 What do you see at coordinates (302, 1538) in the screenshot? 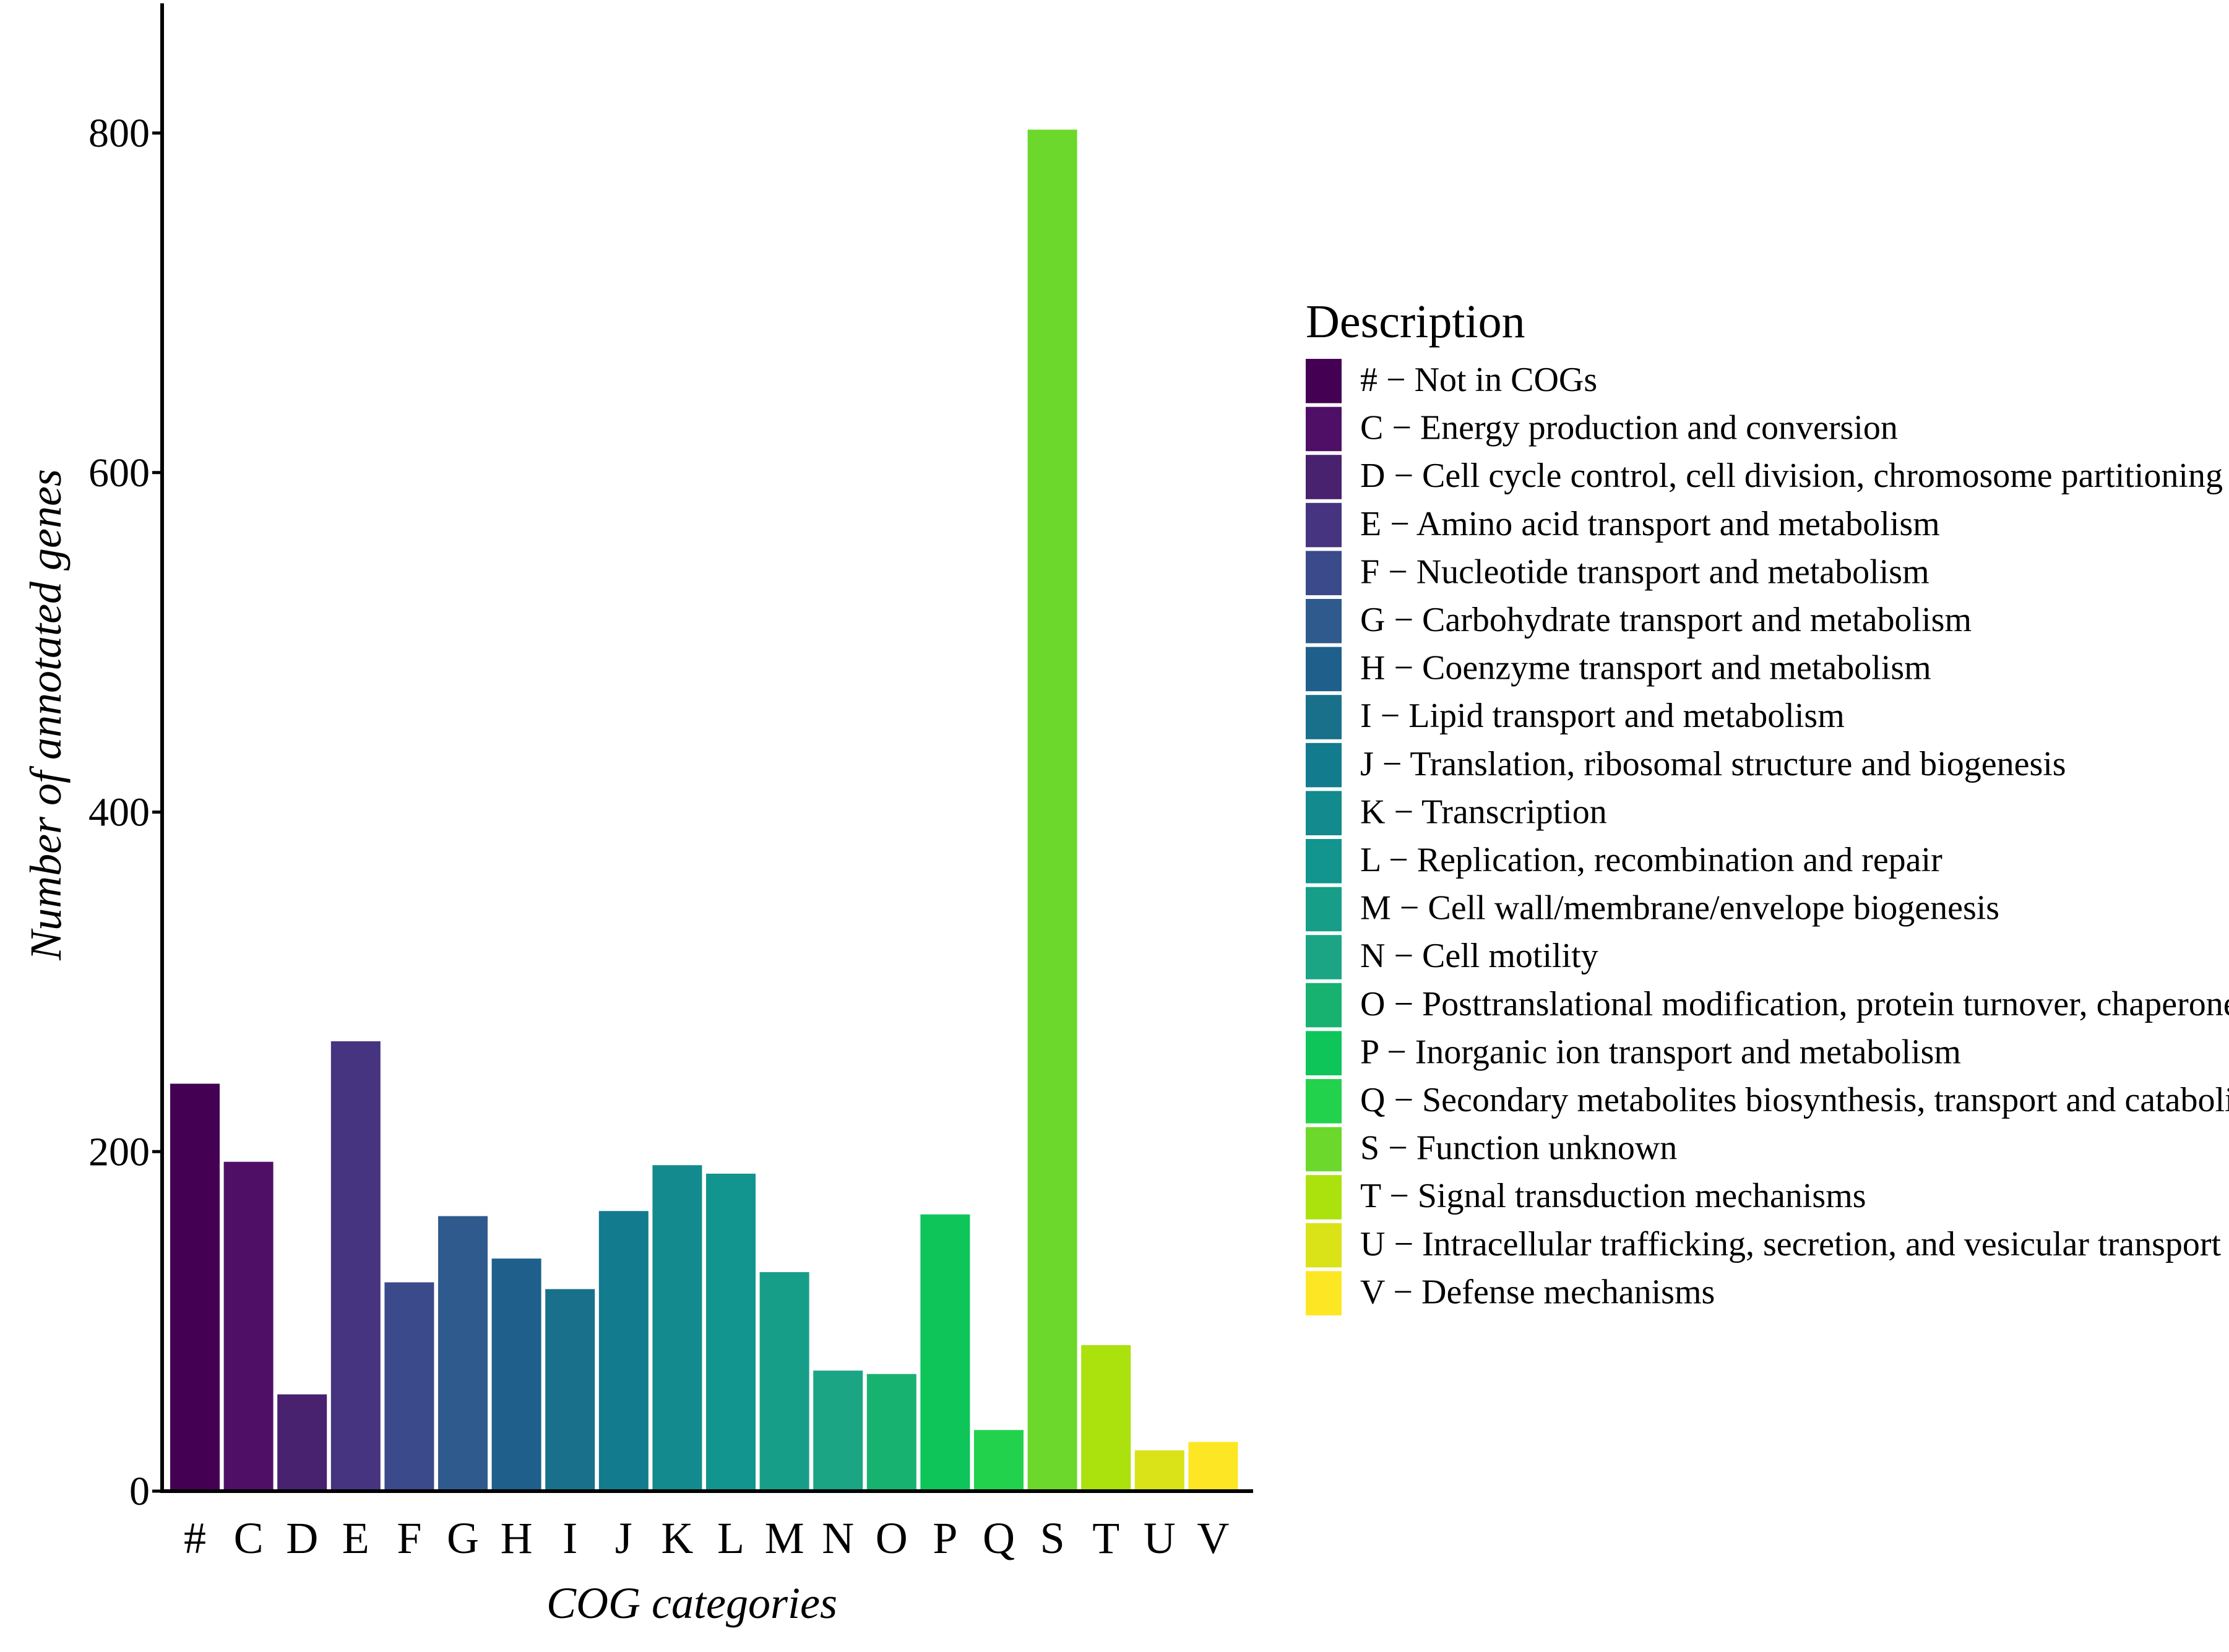
I see `x-tick-label: D` at bounding box center [302, 1538].